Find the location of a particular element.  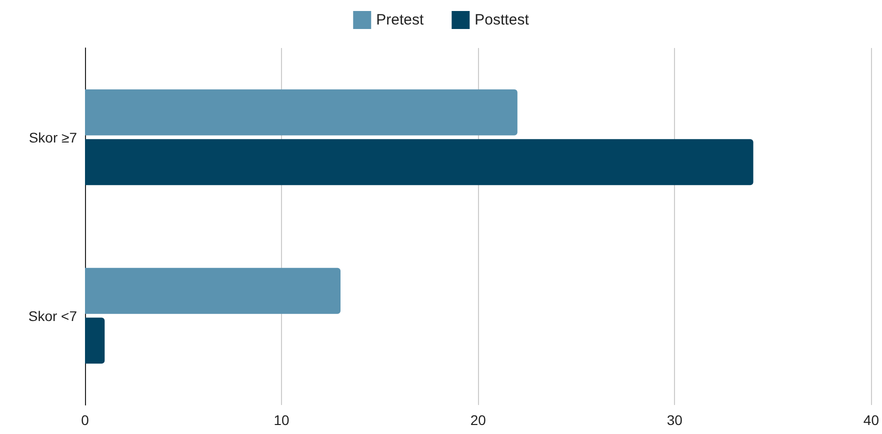

x-tick-label: 30 is located at coordinates (674, 420).